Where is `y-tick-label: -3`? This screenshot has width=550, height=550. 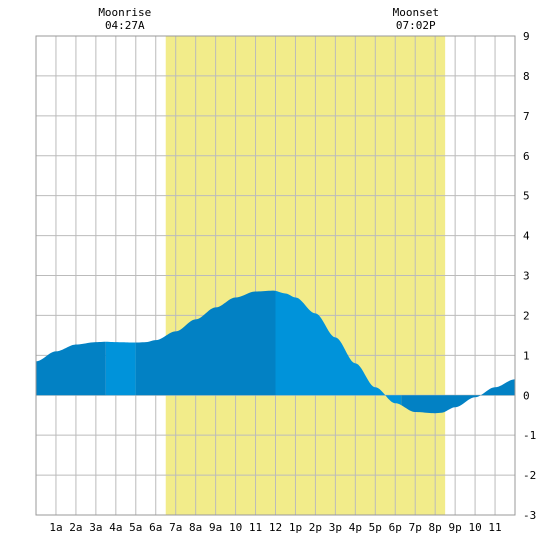 y-tick-label: -3 is located at coordinates (529, 515).